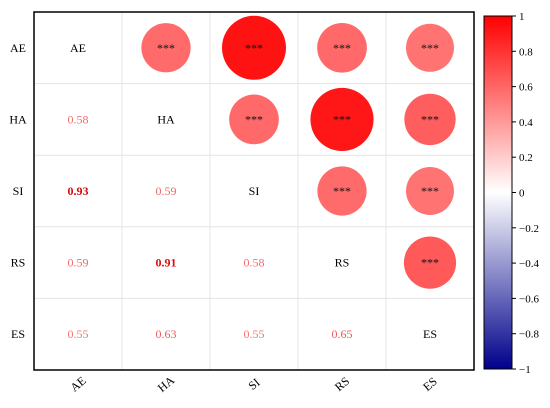 This screenshot has height=408, width=550. I want to click on correlation-value-label: 0.65, so click(342, 334).